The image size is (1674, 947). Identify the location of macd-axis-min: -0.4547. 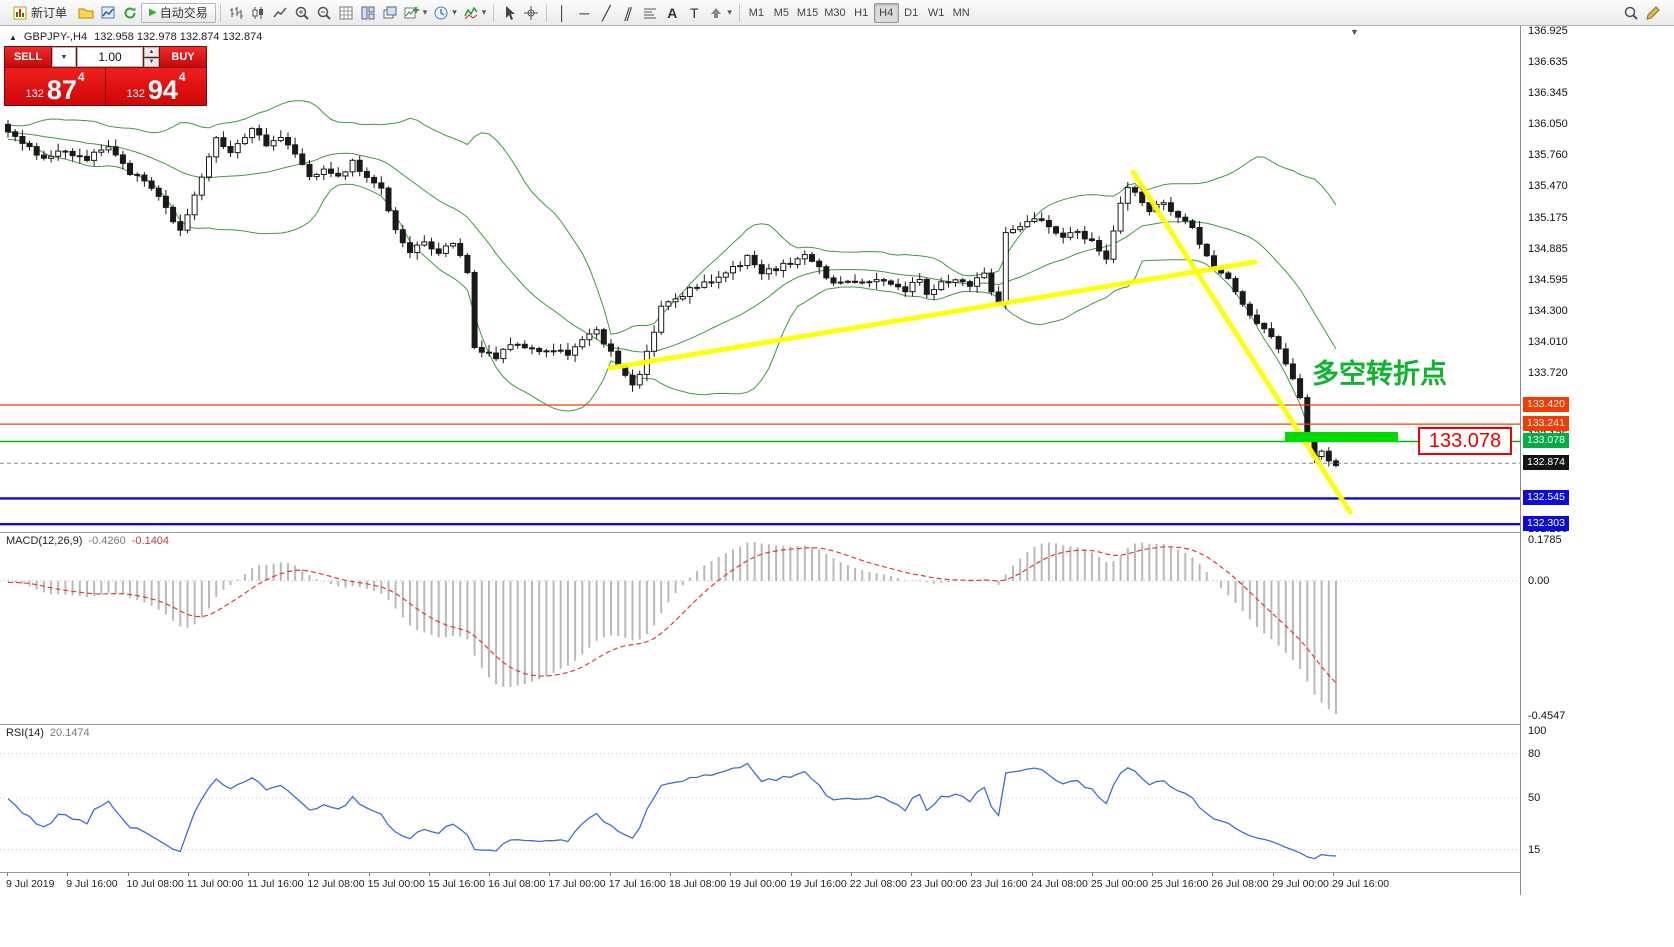
(1547, 716).